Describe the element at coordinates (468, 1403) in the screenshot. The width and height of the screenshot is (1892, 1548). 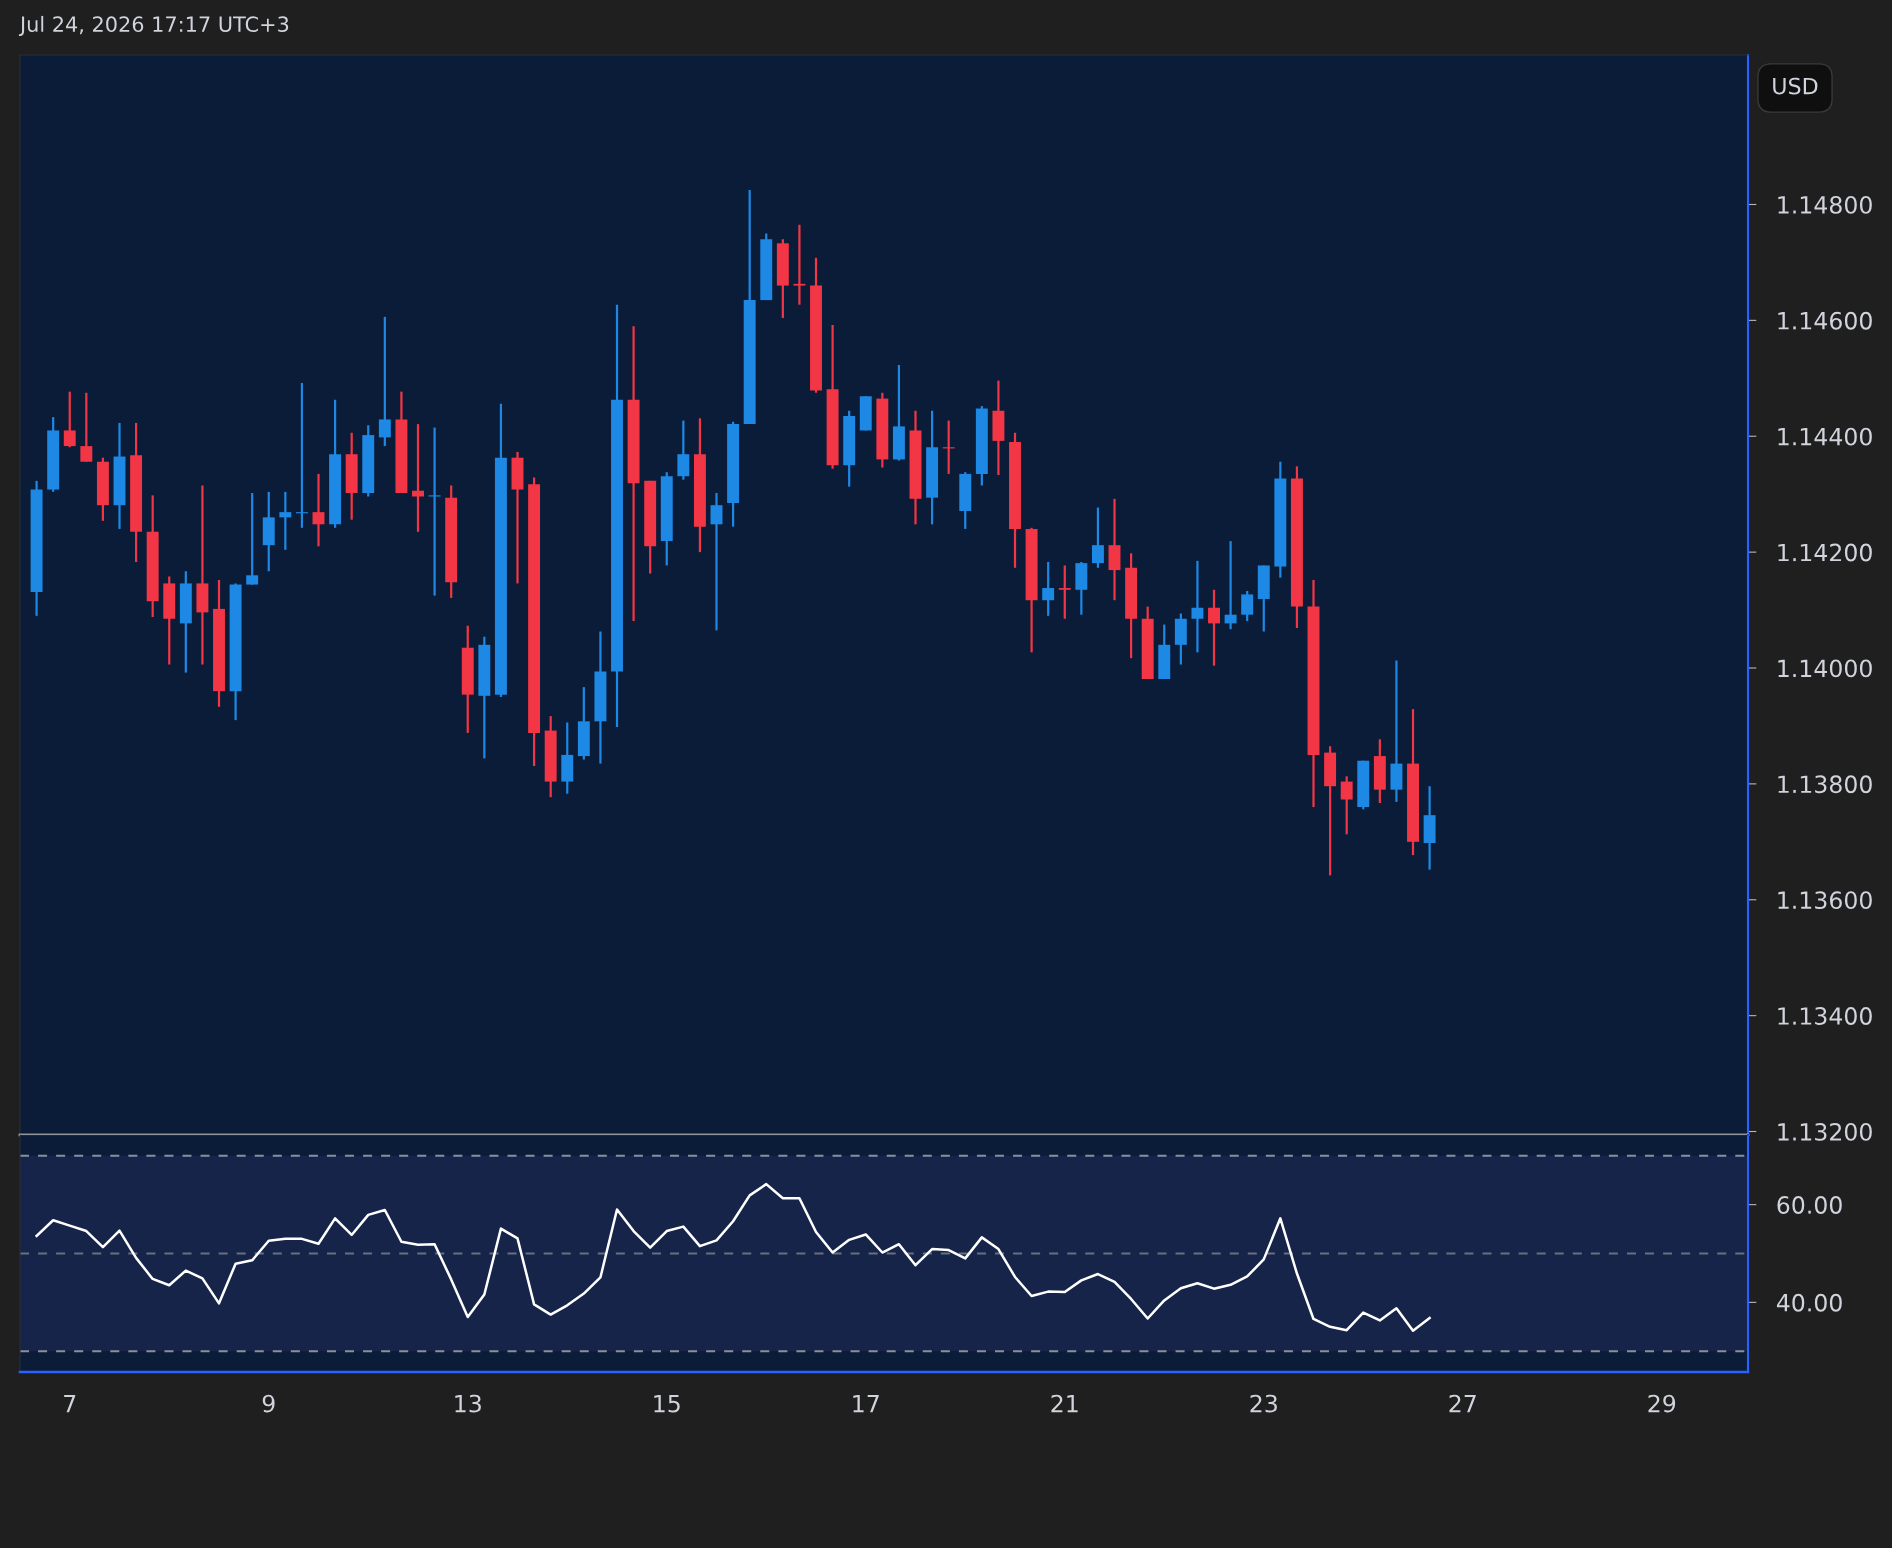
I see `x-tick-label: 13` at that location.